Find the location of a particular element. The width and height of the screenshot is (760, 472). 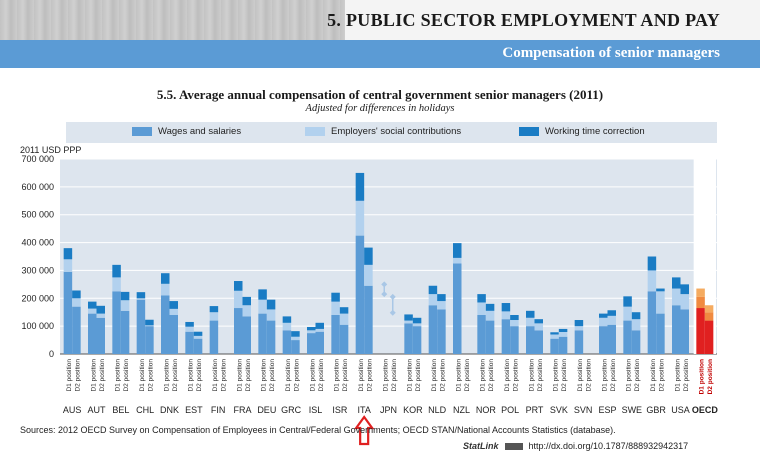

bar-time-dnk-d1 is located at coordinates (165, 278).